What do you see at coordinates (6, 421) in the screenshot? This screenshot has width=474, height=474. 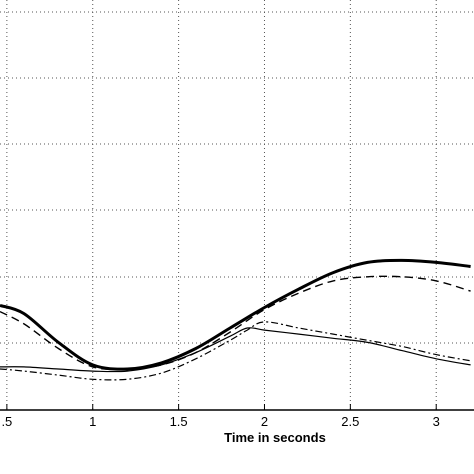 I see `x-tick-label: .5` at bounding box center [6, 421].